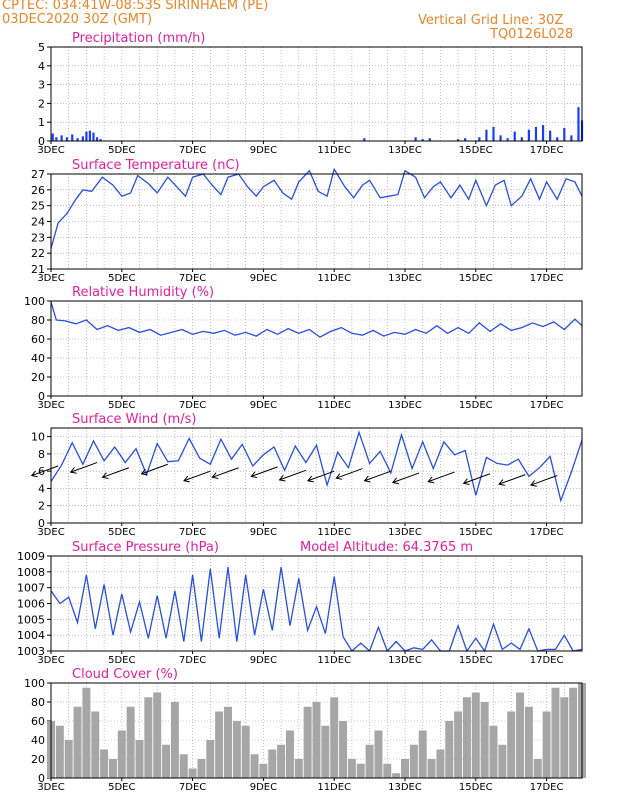 Image resolution: width=618 pixels, height=800 pixels. I want to click on panel-title: Precipitation (mm/h), so click(138, 38).